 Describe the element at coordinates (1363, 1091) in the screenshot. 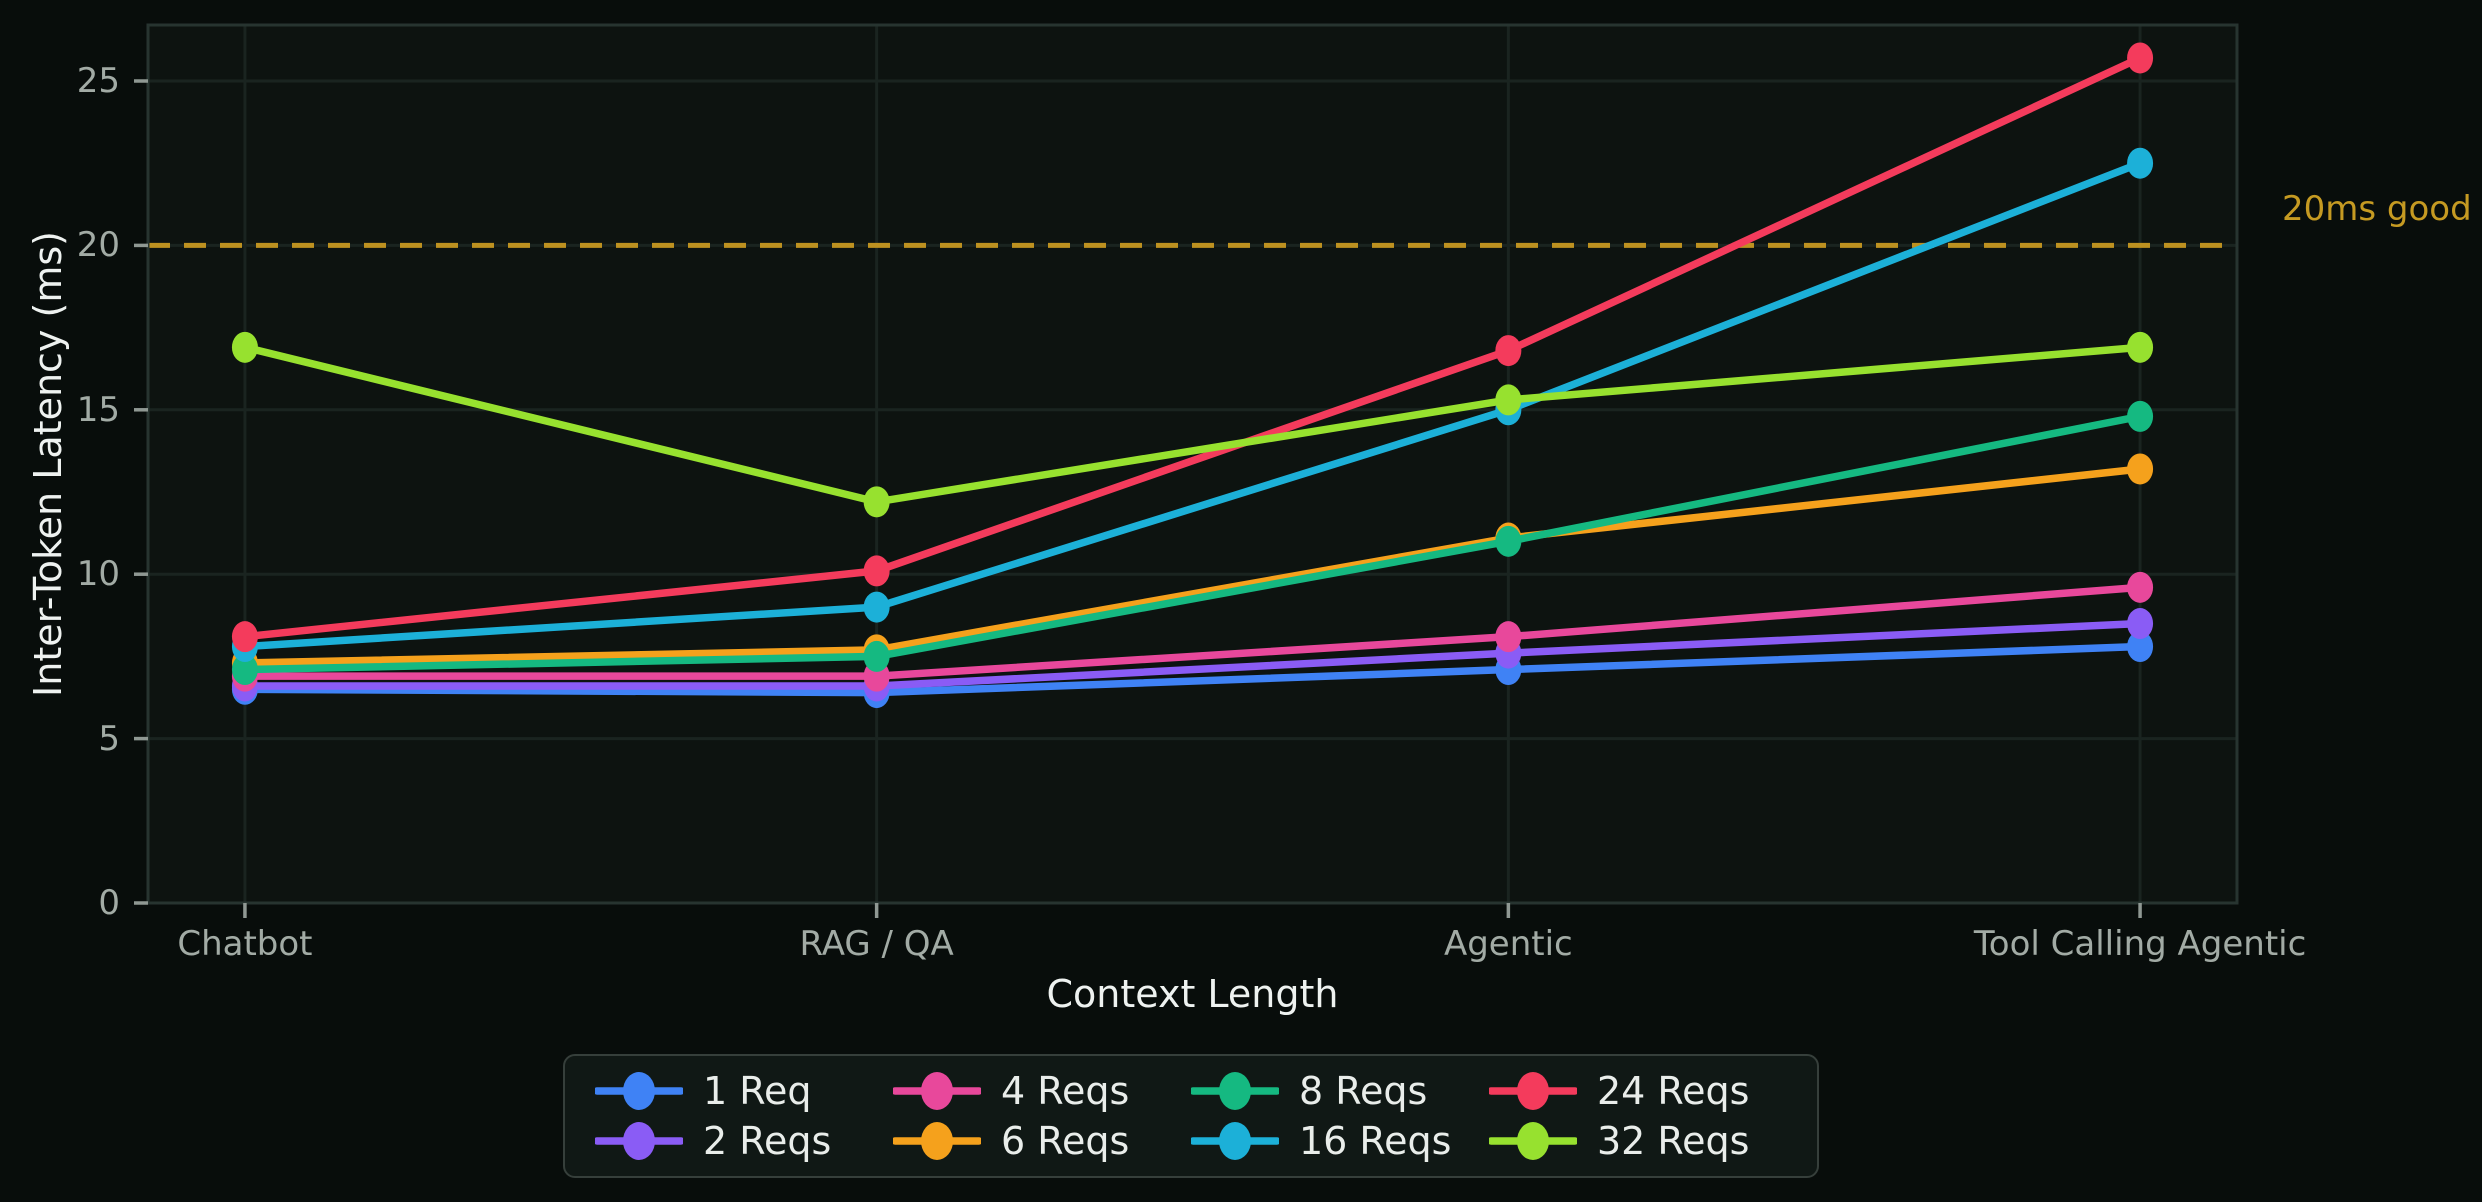

I see `legend-label: 8 Reqs` at that location.